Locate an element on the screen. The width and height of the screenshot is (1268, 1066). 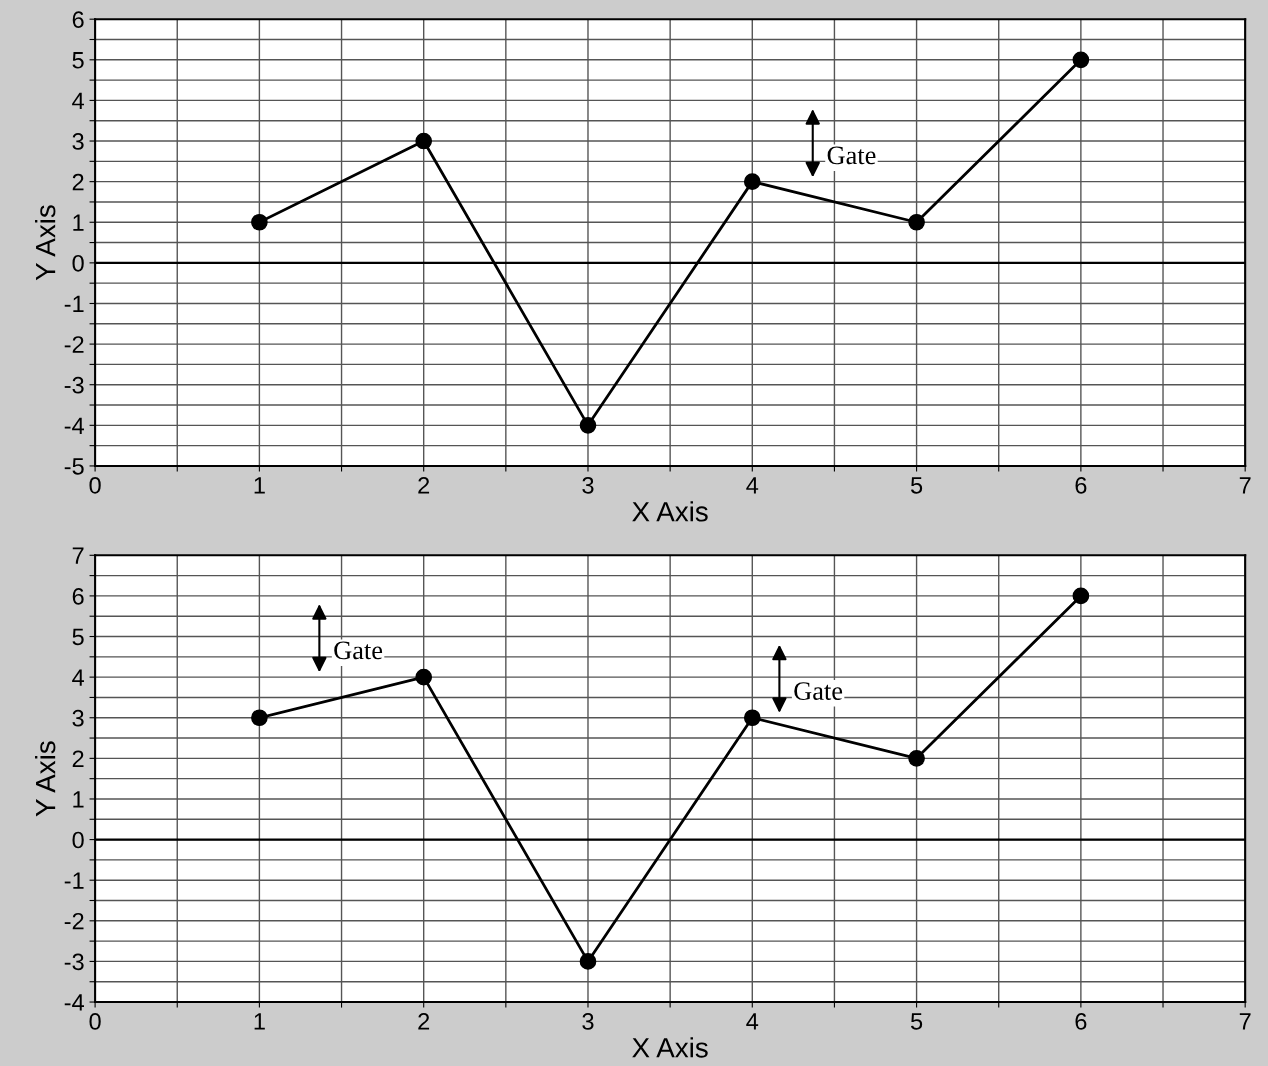
y-tick-label: 7 is located at coordinates (78, 555).